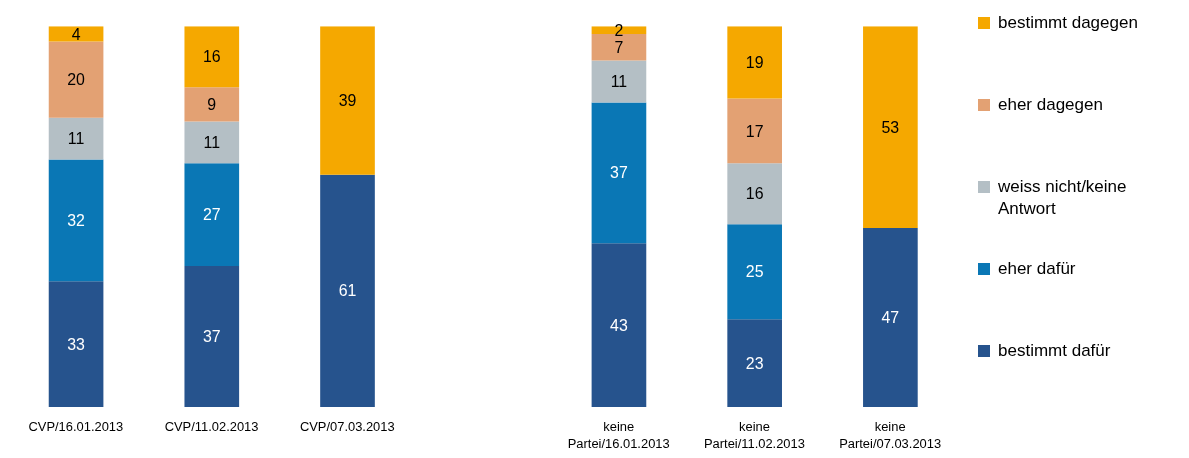 The width and height of the screenshot is (1189, 458). I want to click on x-tick-label: keine Partei/07.03.2013, so click(890, 434).